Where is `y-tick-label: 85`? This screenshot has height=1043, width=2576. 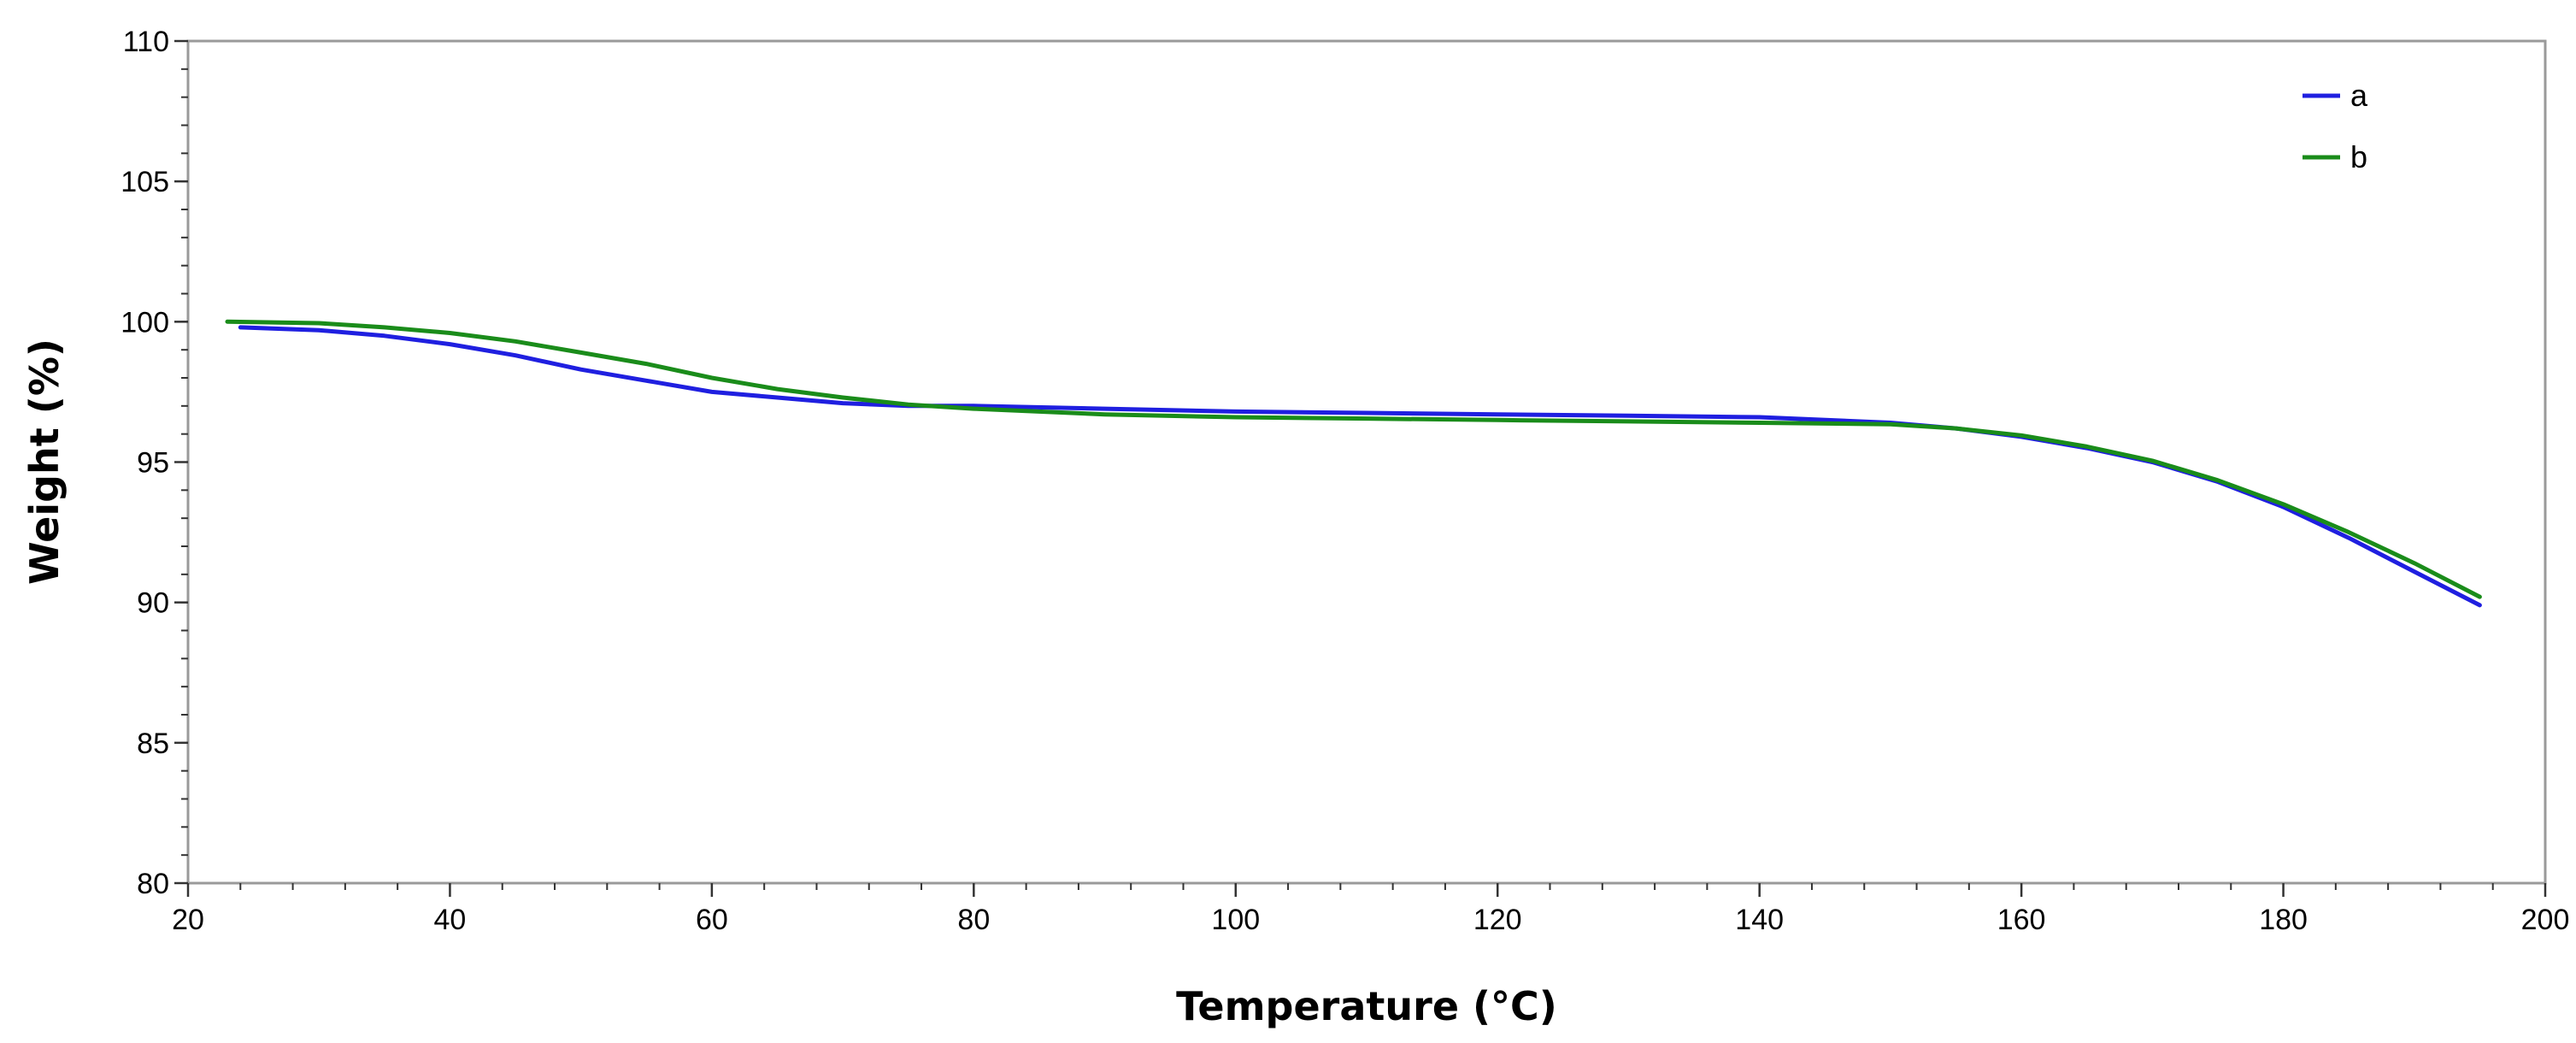 y-tick-label: 85 is located at coordinates (153, 744).